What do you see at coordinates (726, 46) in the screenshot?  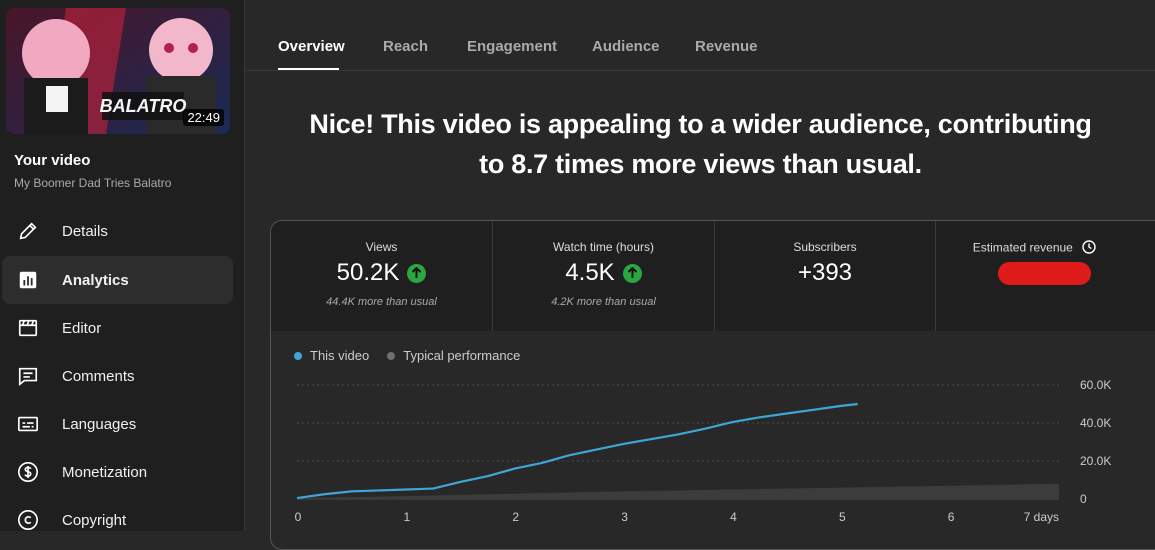 I see `tab-revenue: Revenue` at bounding box center [726, 46].